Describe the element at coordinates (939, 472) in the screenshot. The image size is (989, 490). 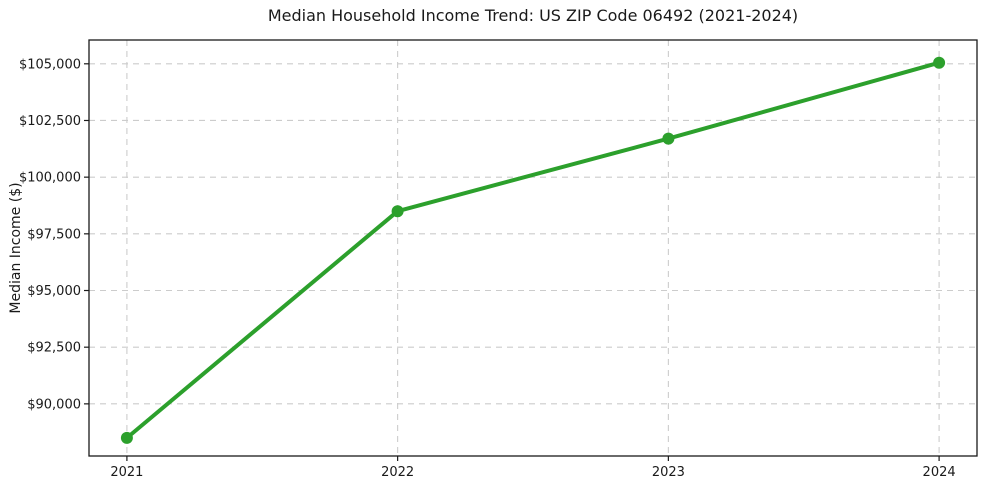
I see `x-tick-label: 2024` at that location.